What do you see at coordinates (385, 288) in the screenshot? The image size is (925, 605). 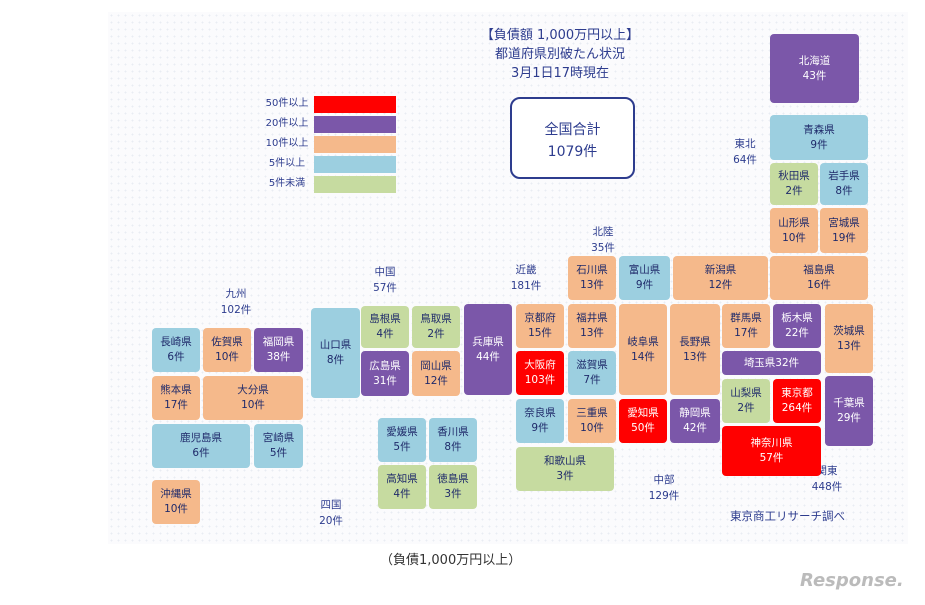 I see `region-count: 57件` at bounding box center [385, 288].